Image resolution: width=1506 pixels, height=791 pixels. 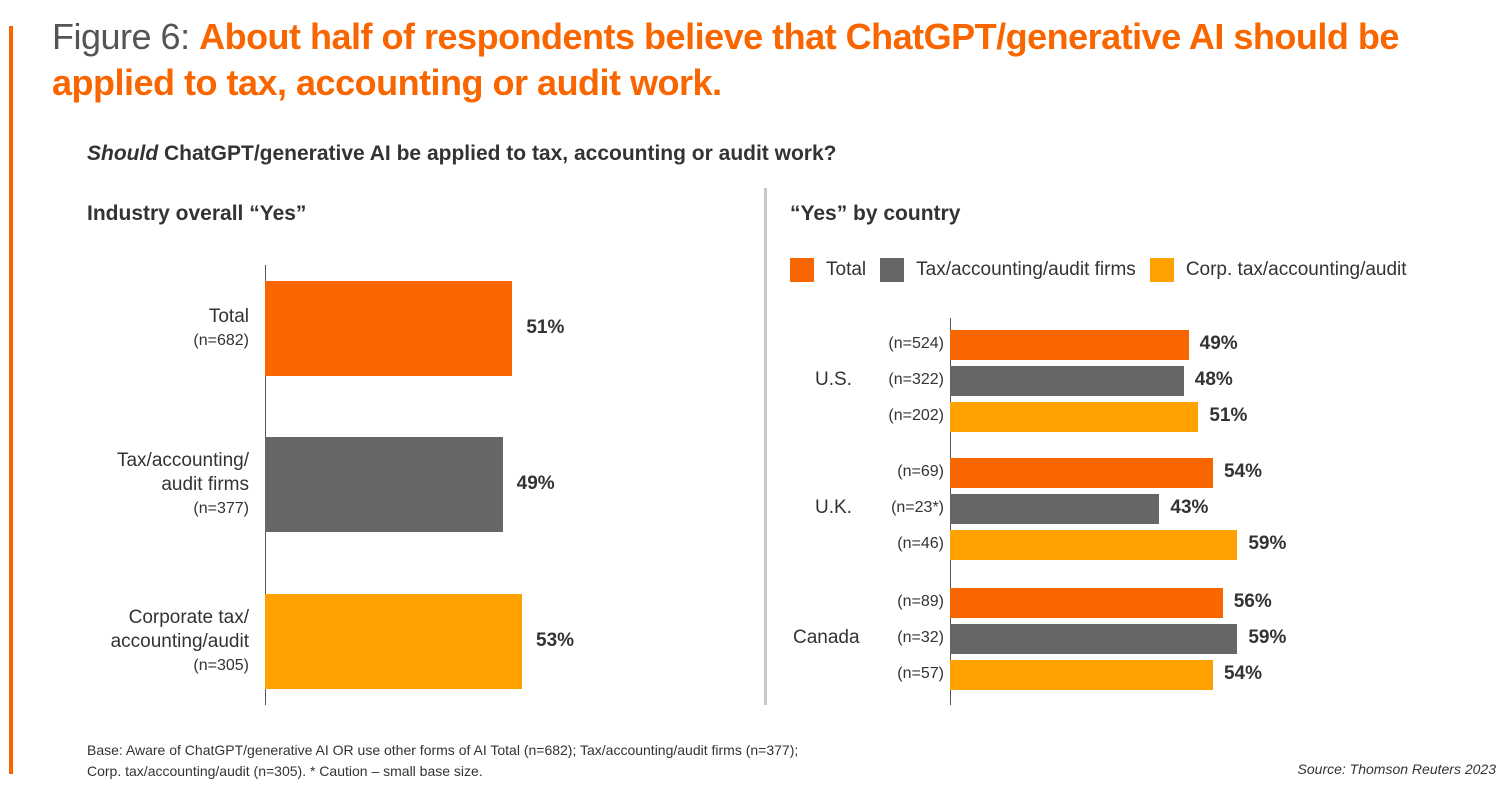 I want to click on left-chart-title: Industry overall “Yes”, so click(x=197, y=213).